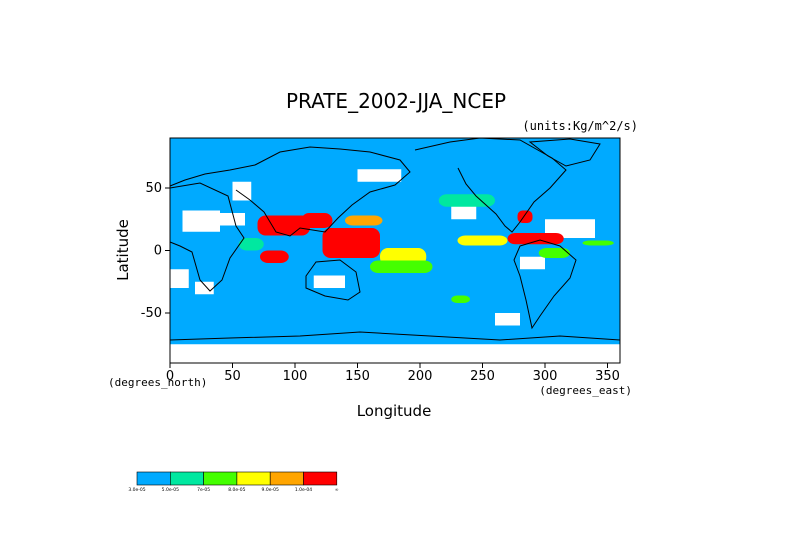 The width and height of the screenshot is (789, 558). What do you see at coordinates (232, 376) in the screenshot?
I see `x-tick-label: 50` at bounding box center [232, 376].